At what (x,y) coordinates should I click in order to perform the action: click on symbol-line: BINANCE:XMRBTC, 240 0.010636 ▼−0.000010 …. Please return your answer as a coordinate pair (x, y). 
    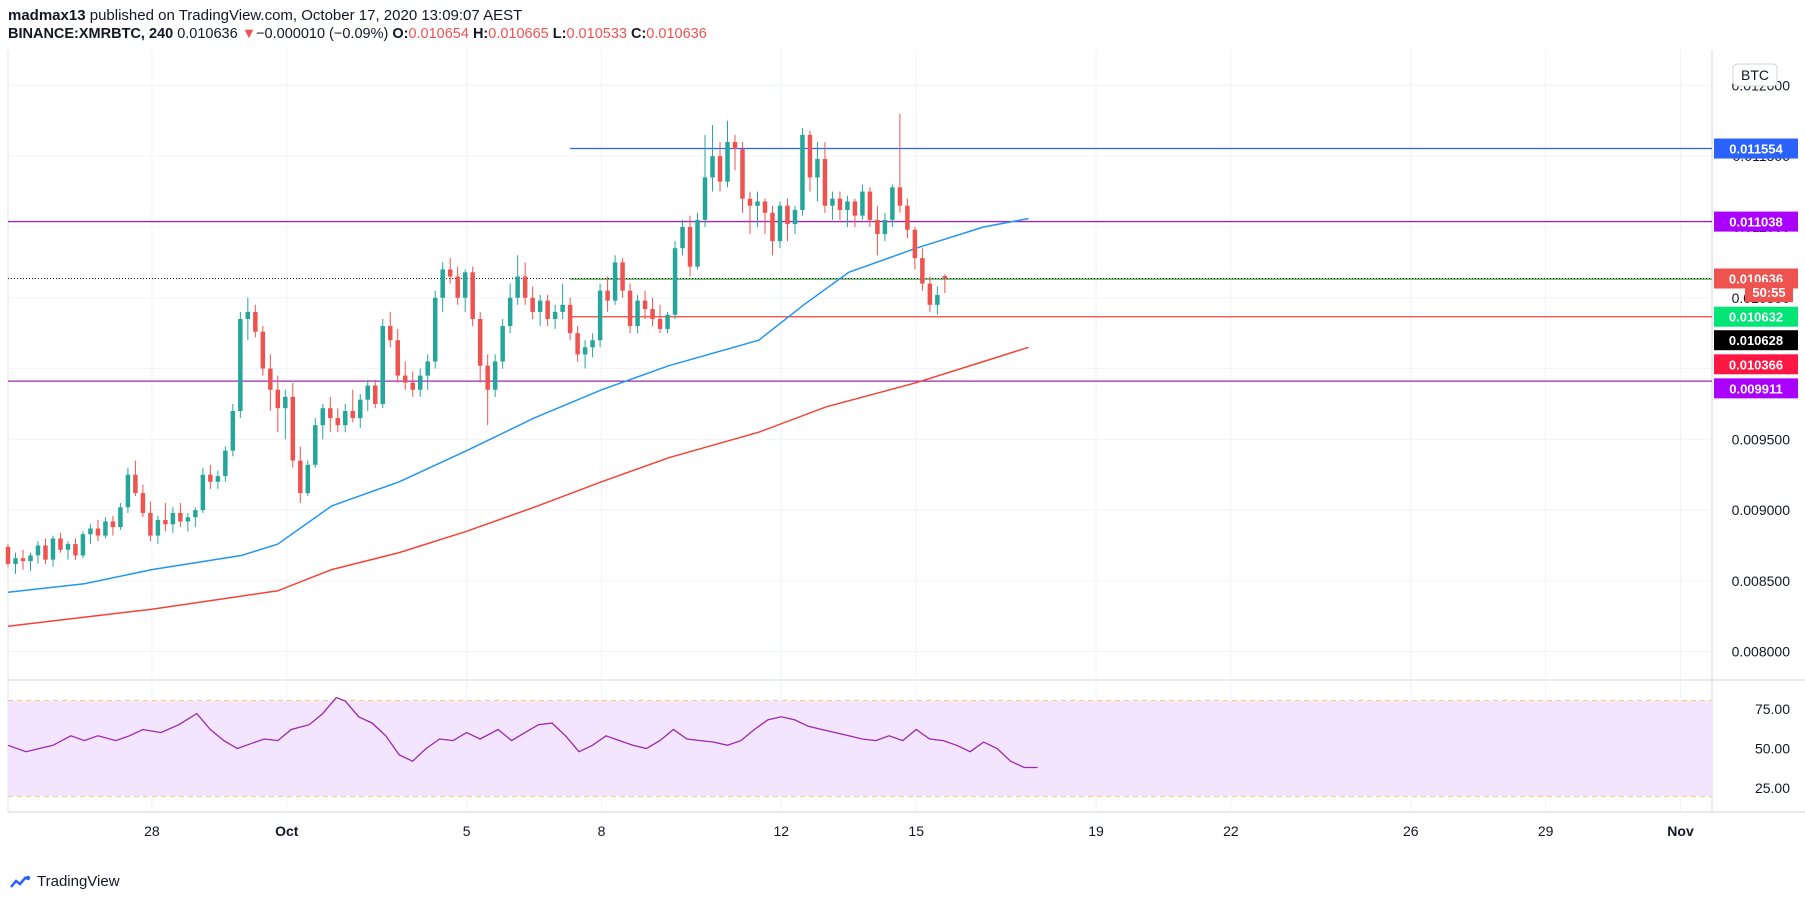
    Looking at the image, I should click on (357, 34).